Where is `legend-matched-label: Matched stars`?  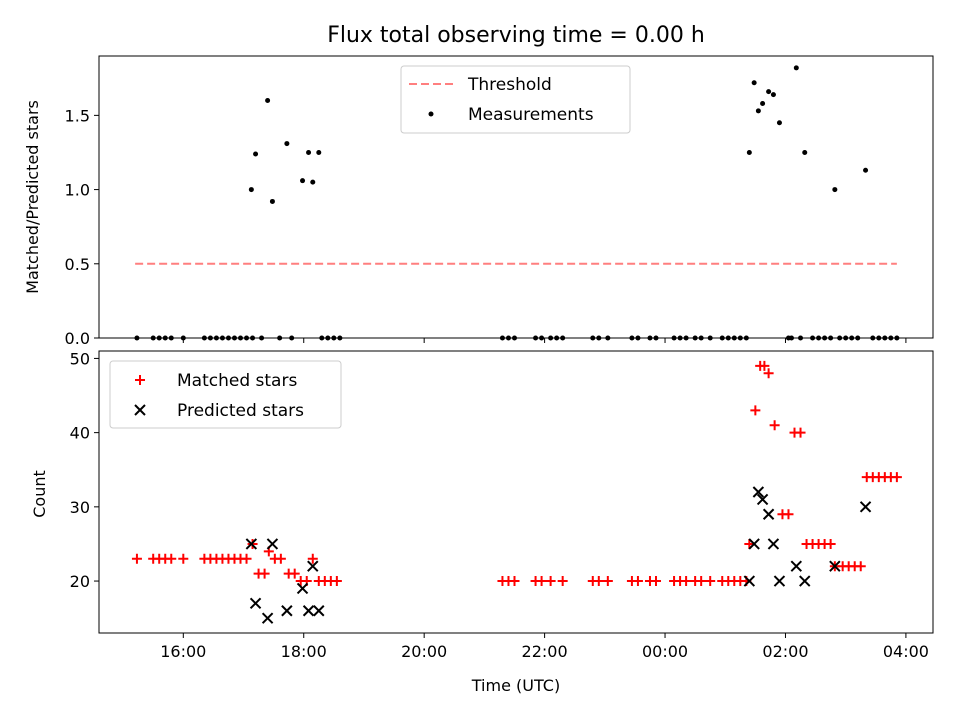
legend-matched-label: Matched stars is located at coordinates (237, 381).